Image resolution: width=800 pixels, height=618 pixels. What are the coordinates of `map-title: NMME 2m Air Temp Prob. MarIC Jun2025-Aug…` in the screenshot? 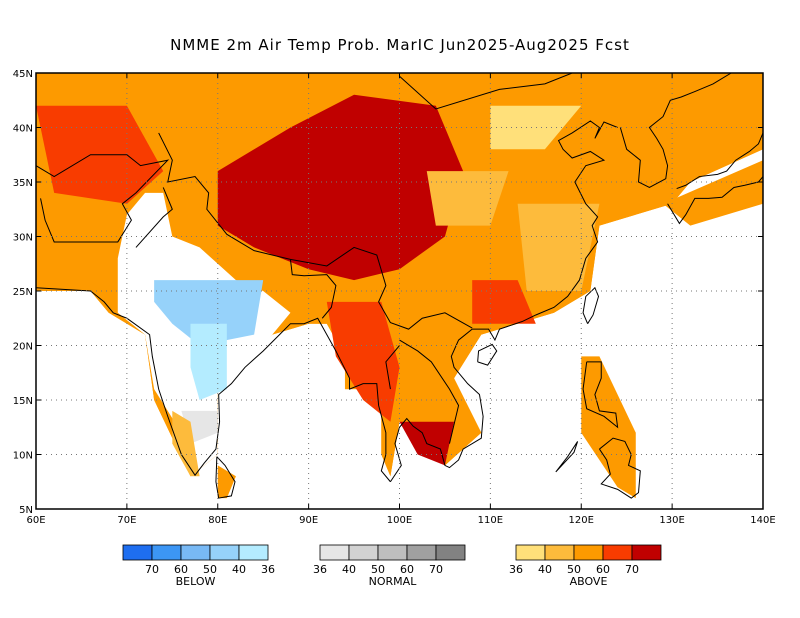 It's located at (400, 45).